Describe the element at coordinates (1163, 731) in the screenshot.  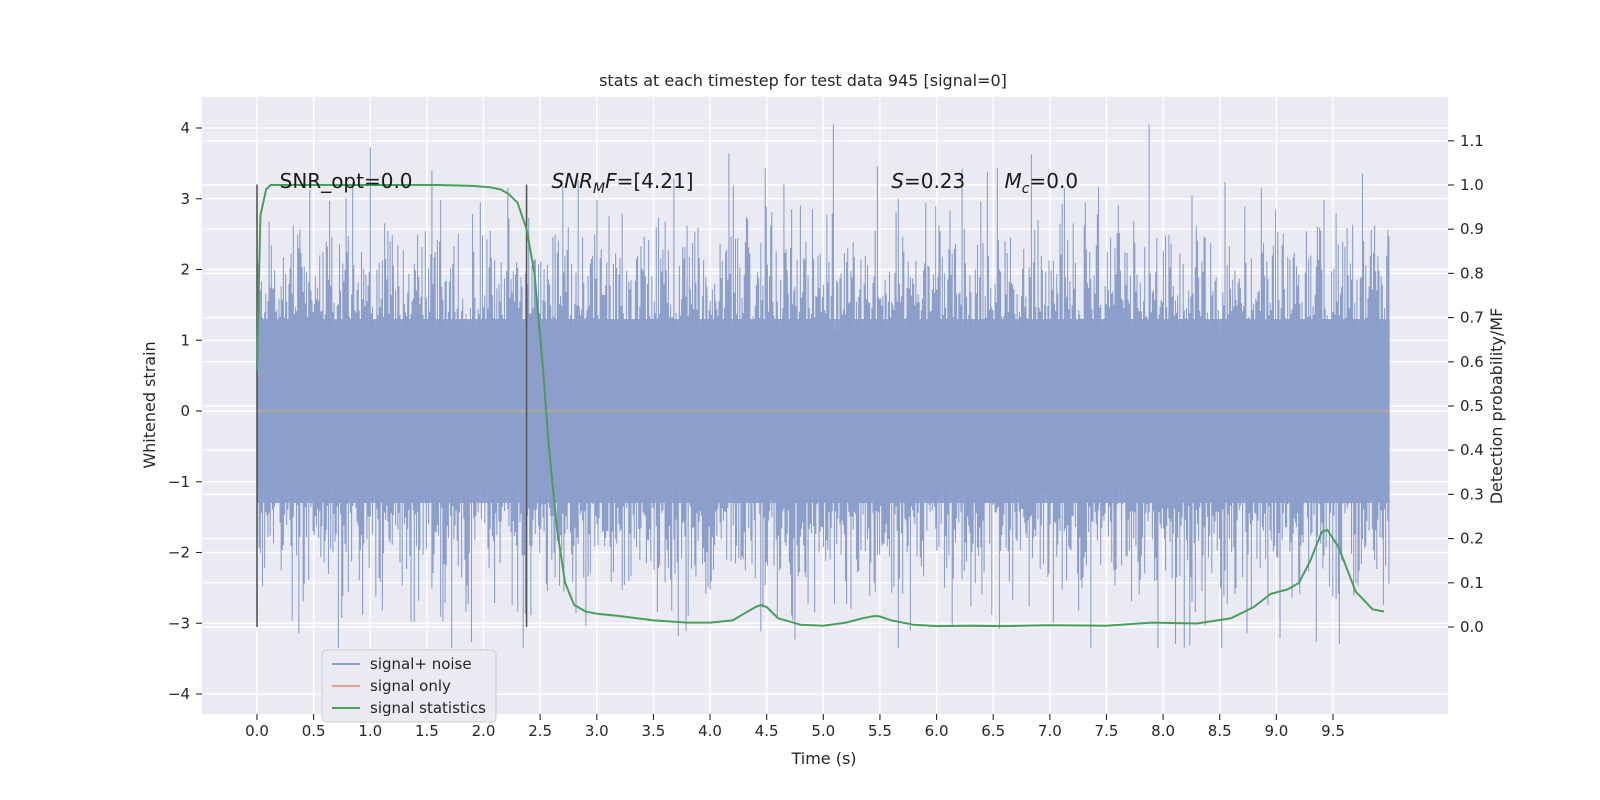
I see `x-tick-label: 8.0` at that location.